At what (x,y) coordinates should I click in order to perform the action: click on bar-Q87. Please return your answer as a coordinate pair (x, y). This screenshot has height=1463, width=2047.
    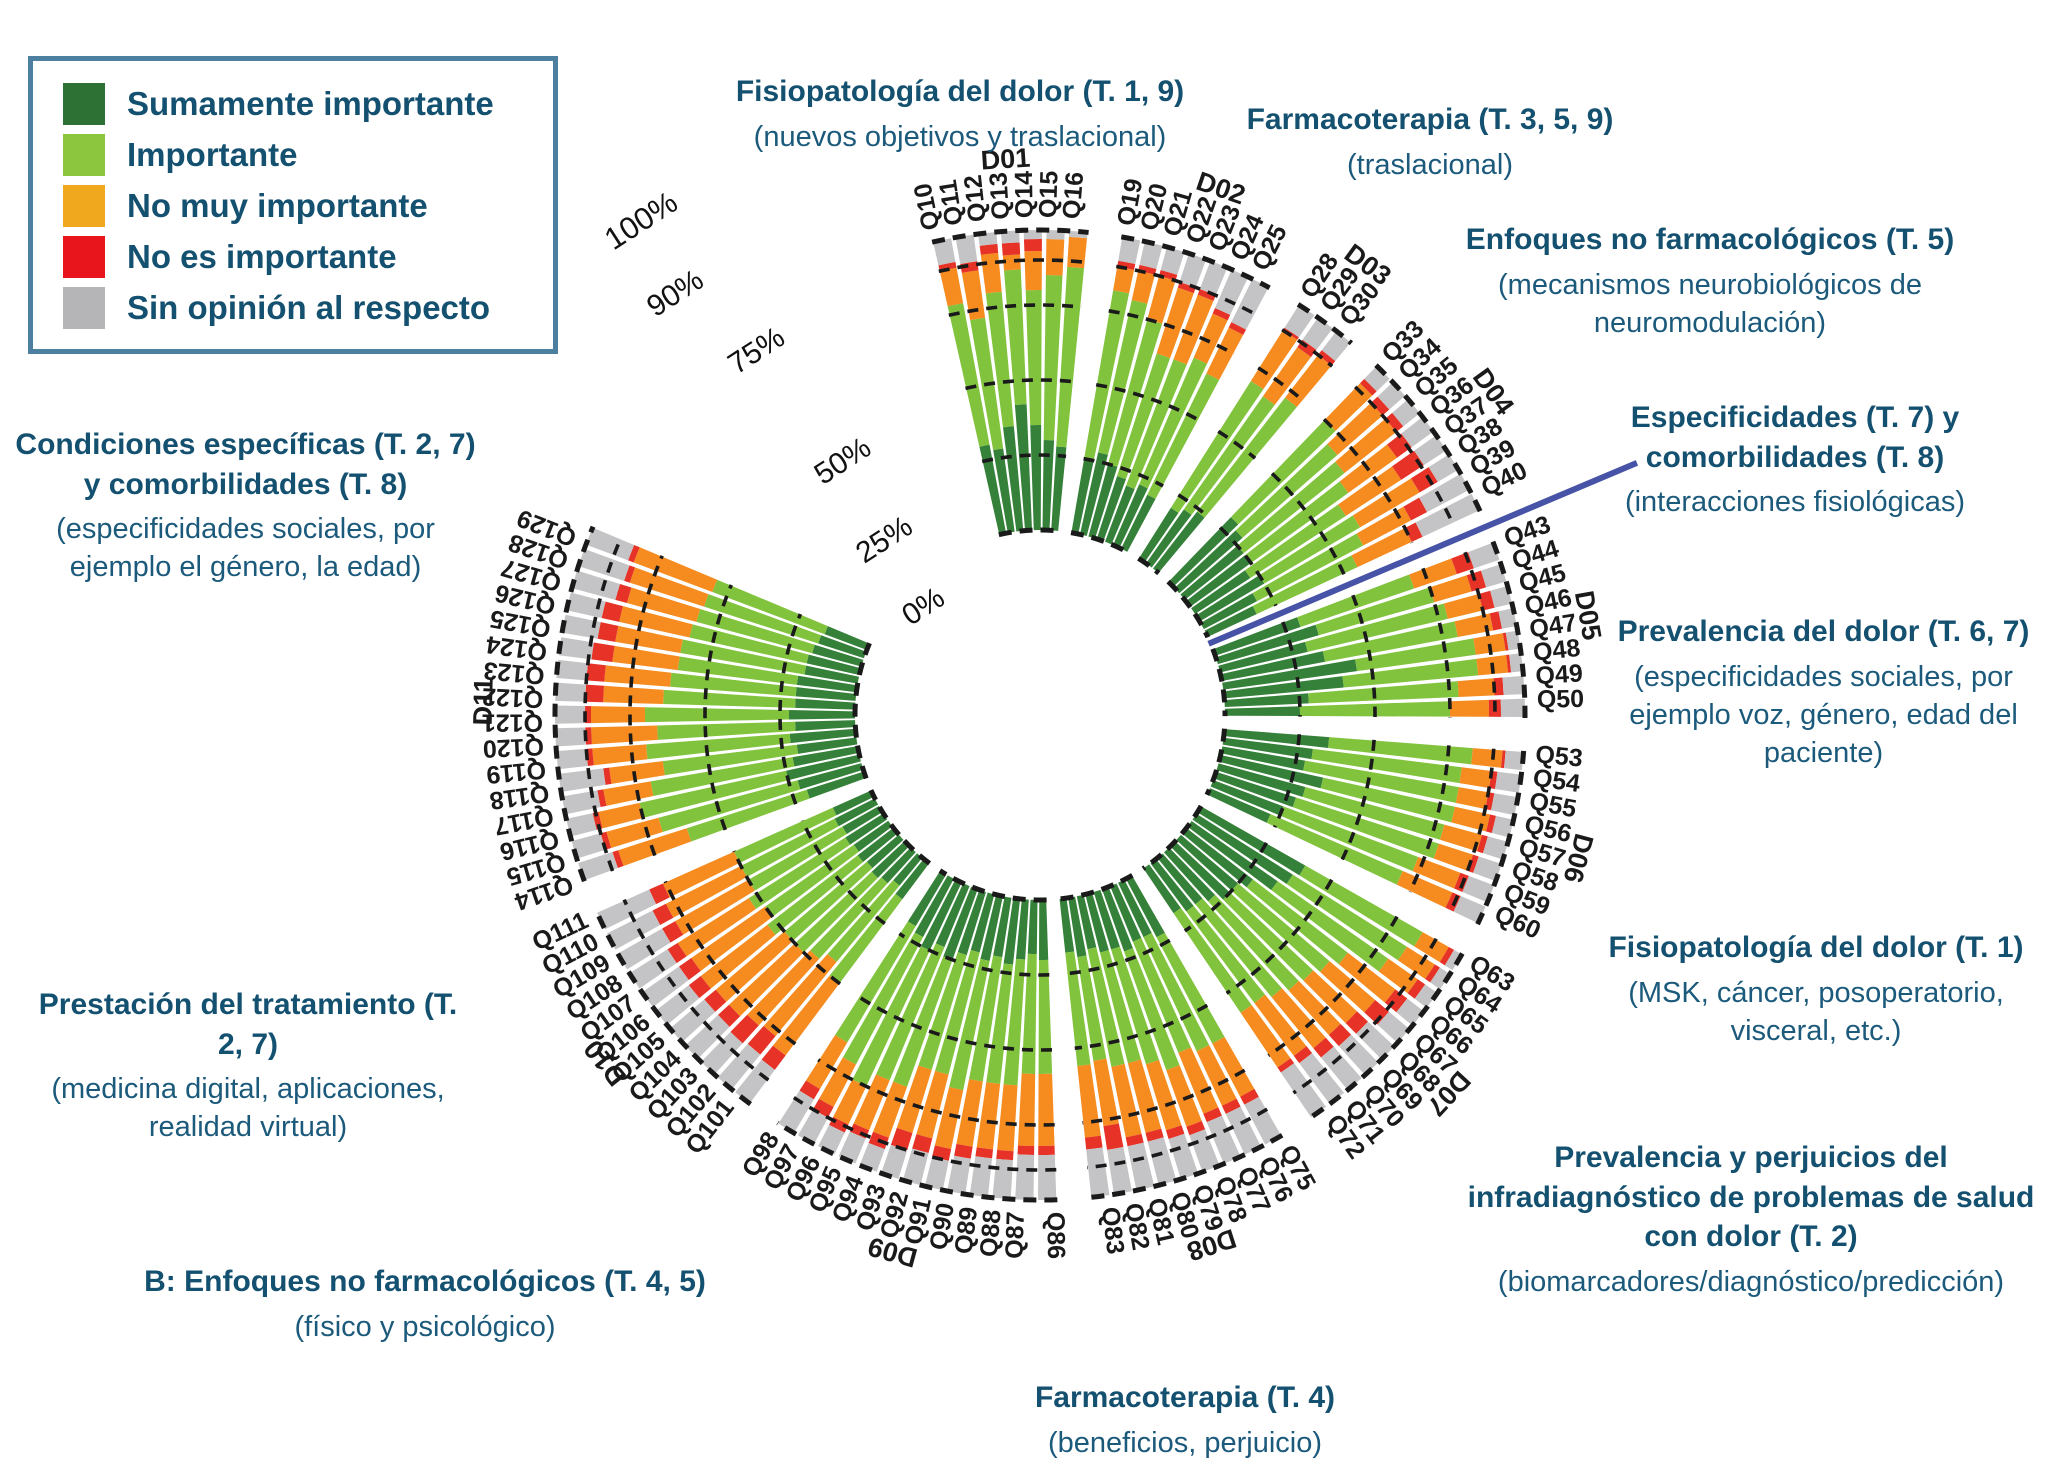
    Looking at the image, I should click on (1026, 1049).